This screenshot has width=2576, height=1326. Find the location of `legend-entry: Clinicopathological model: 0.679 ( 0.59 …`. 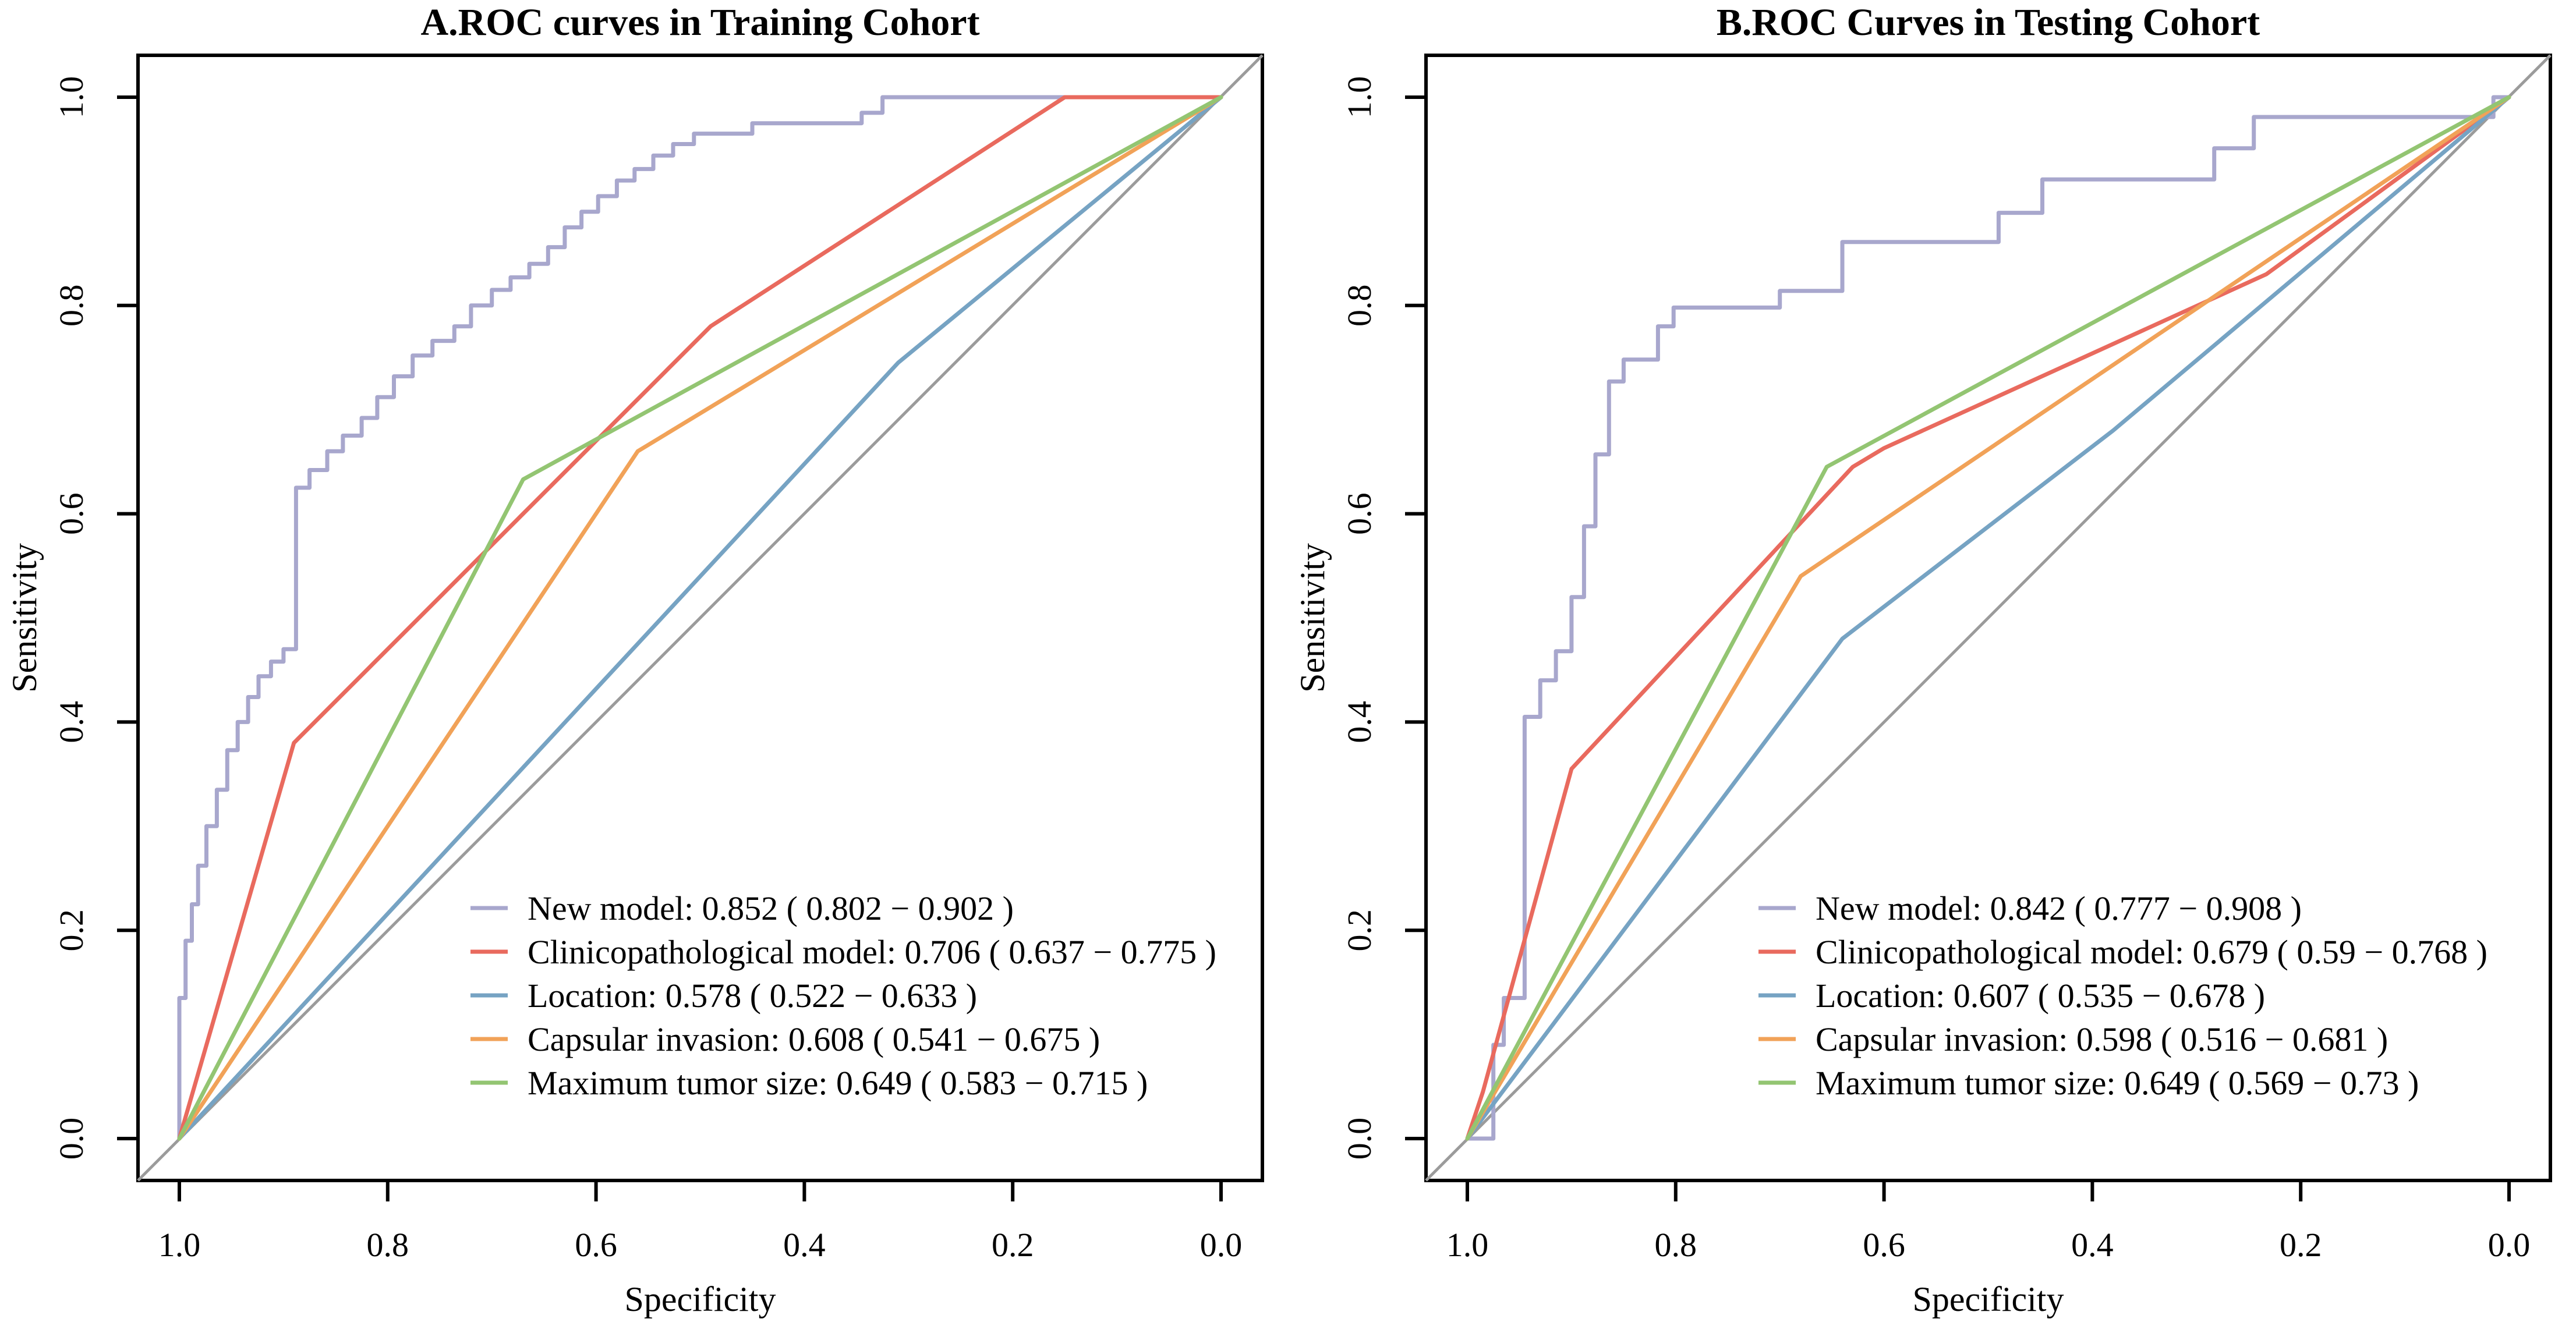

legend-entry: Clinicopathological model: 0.679 ( 0.59 … is located at coordinates (2151, 952).